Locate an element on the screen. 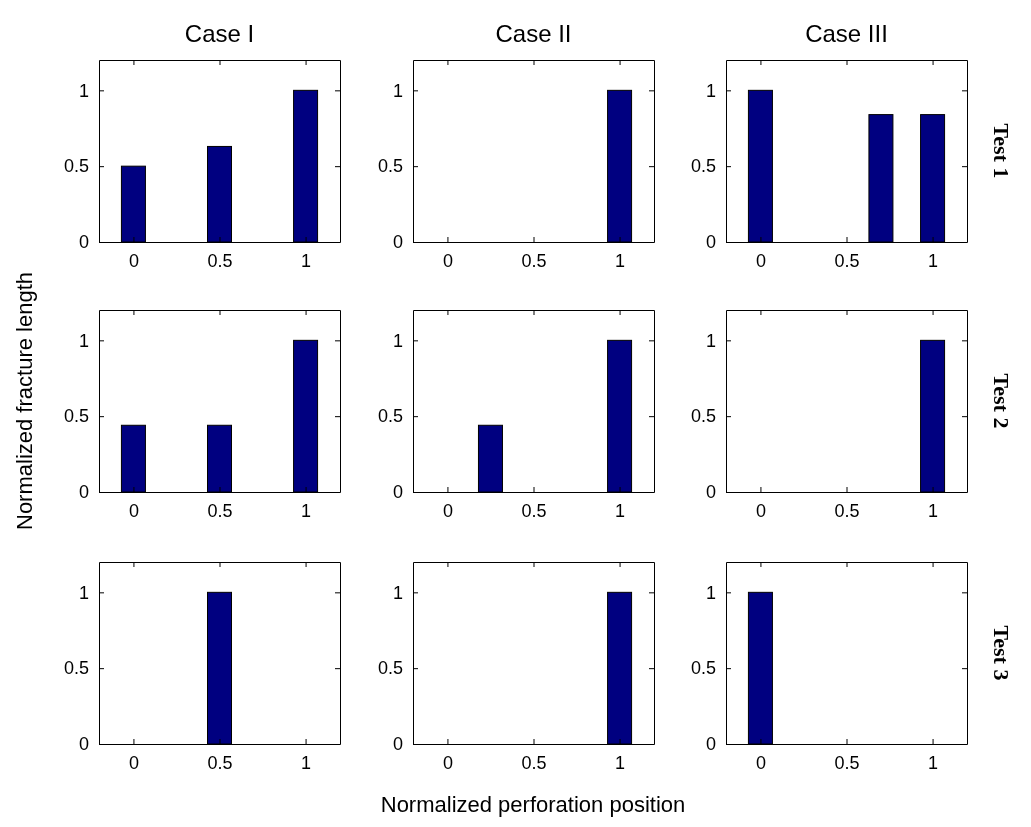  y-axis-title: Normalized fracture length is located at coordinates (24, 401).